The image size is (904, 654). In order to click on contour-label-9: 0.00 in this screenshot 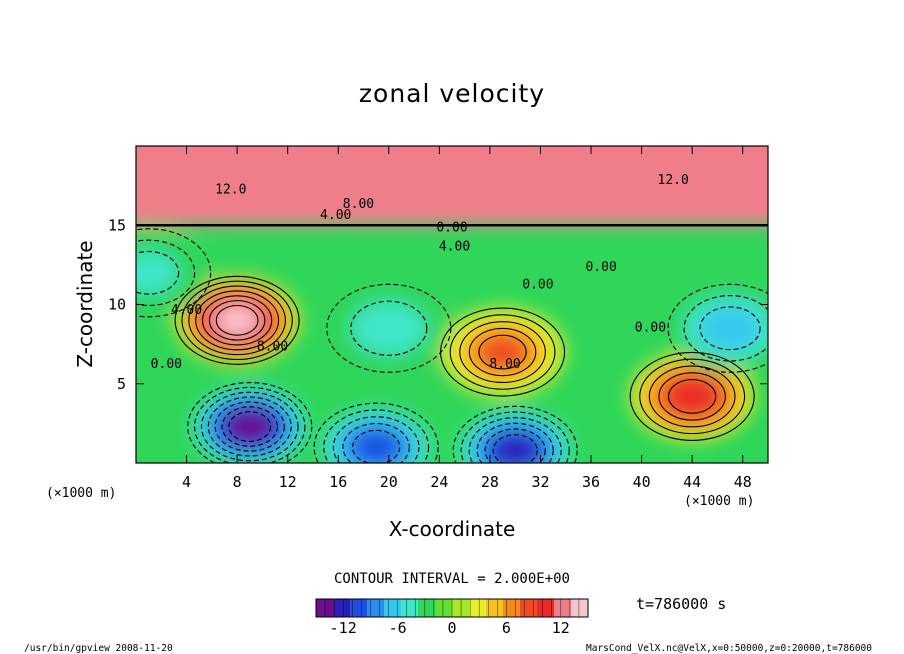, I will do `click(166, 364)`.